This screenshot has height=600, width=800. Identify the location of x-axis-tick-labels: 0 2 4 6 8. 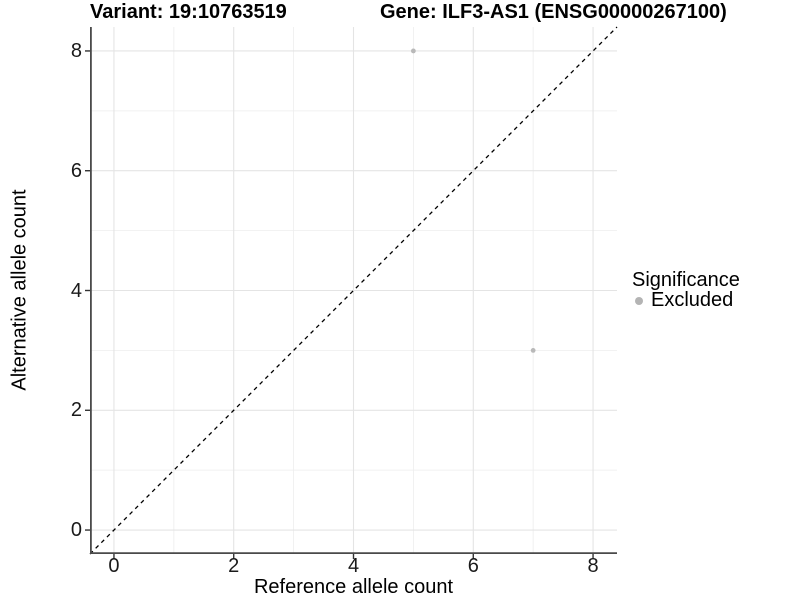
(353, 567).